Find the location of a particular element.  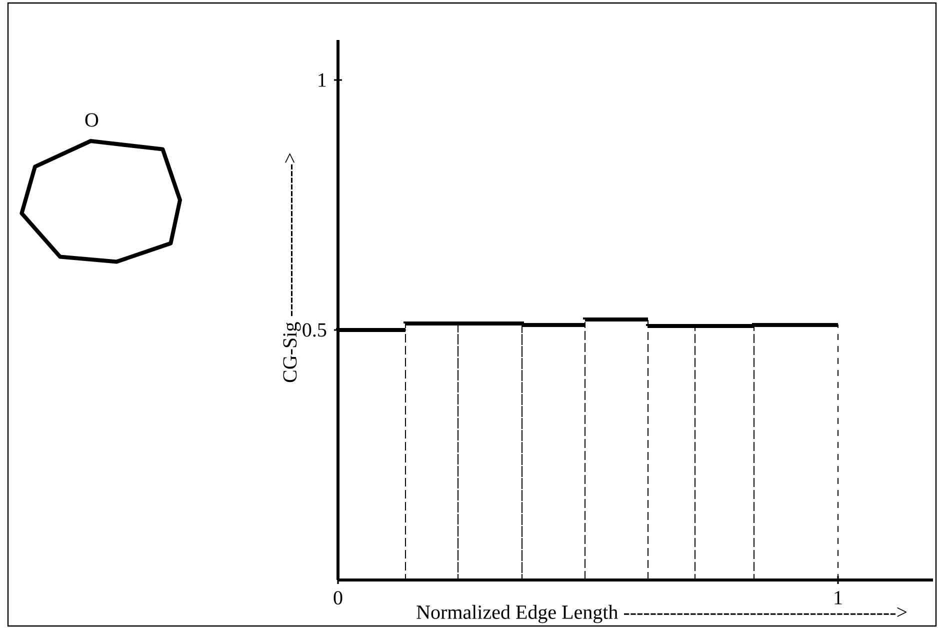

x-axis-title: Normalized Edge Length -----------------------------------------> is located at coordinates (661, 614).